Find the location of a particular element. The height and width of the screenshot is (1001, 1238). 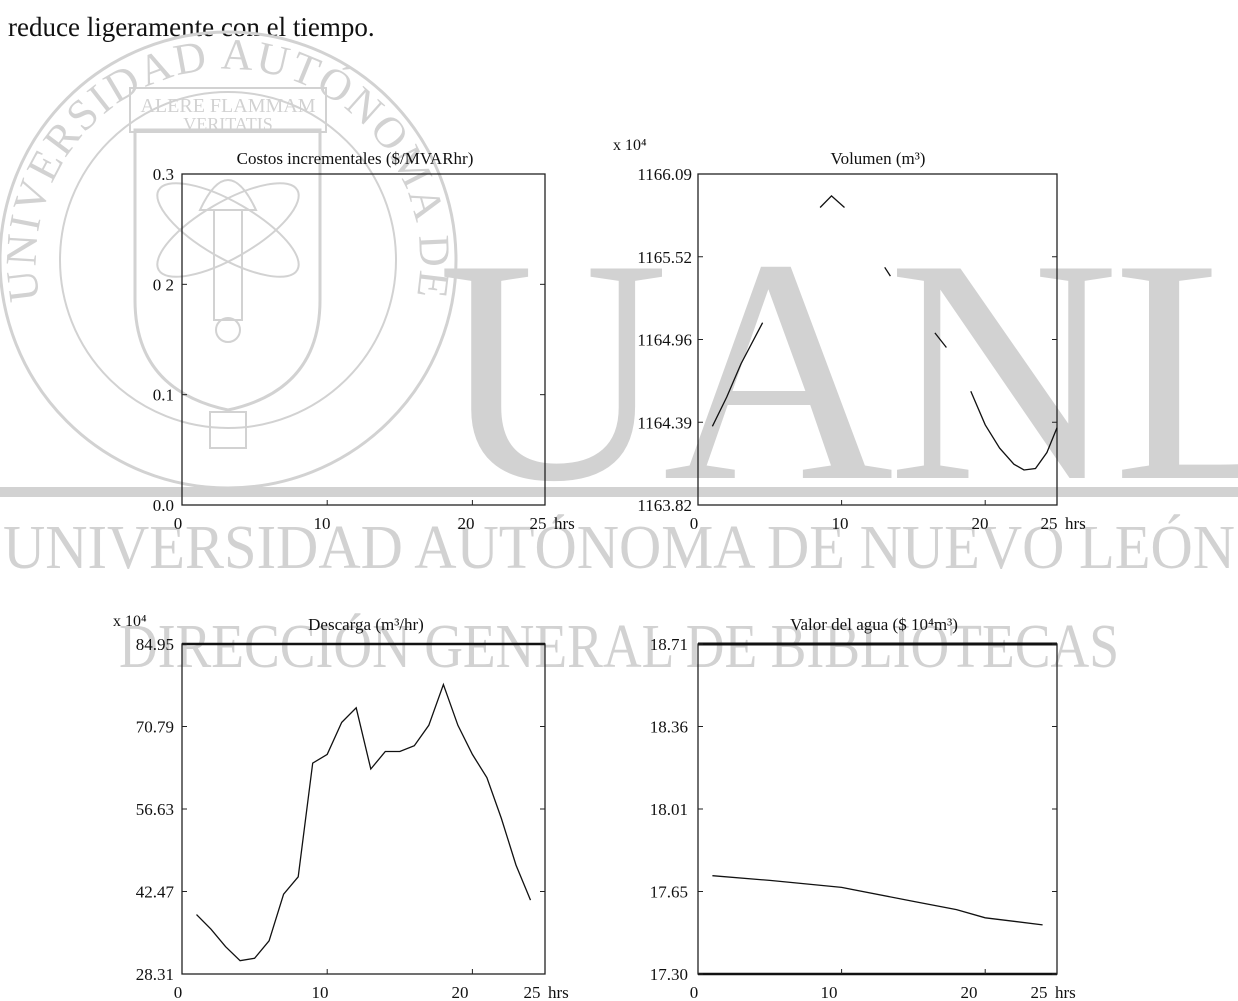

watermark-line-1: UNIVERSIDAD AUTÓNOMA DE NUEVO LEÓN is located at coordinates (619, 548).